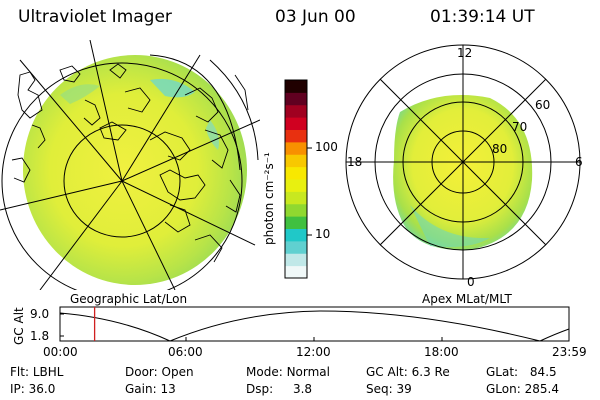 This screenshot has width=600, height=400. Describe the element at coordinates (408, 372) in the screenshot. I see `info-gc-alt: GC Alt: 6.3 Re` at that location.